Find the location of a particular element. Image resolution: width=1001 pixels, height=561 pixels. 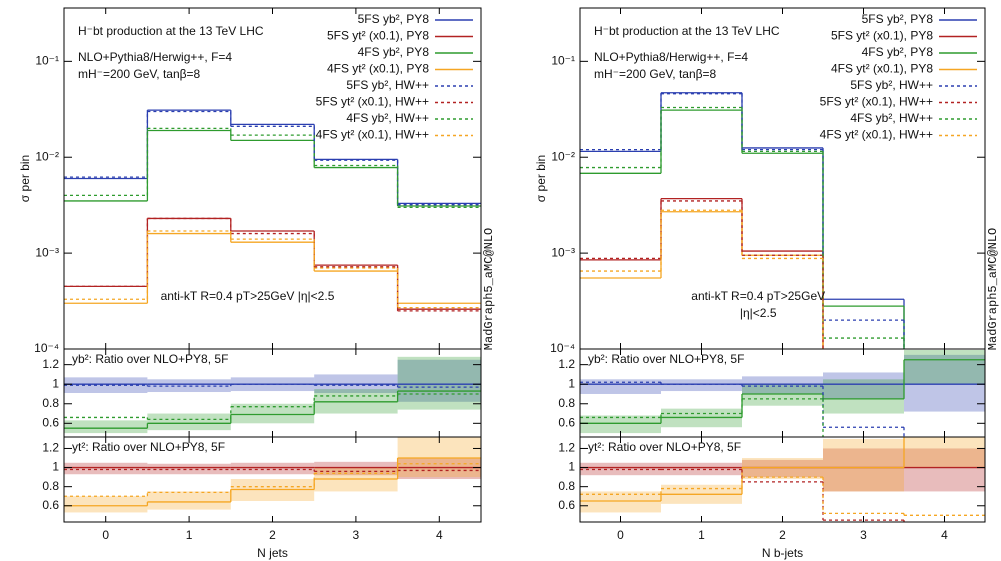

x-tick-label: 1 is located at coordinates (189, 535).